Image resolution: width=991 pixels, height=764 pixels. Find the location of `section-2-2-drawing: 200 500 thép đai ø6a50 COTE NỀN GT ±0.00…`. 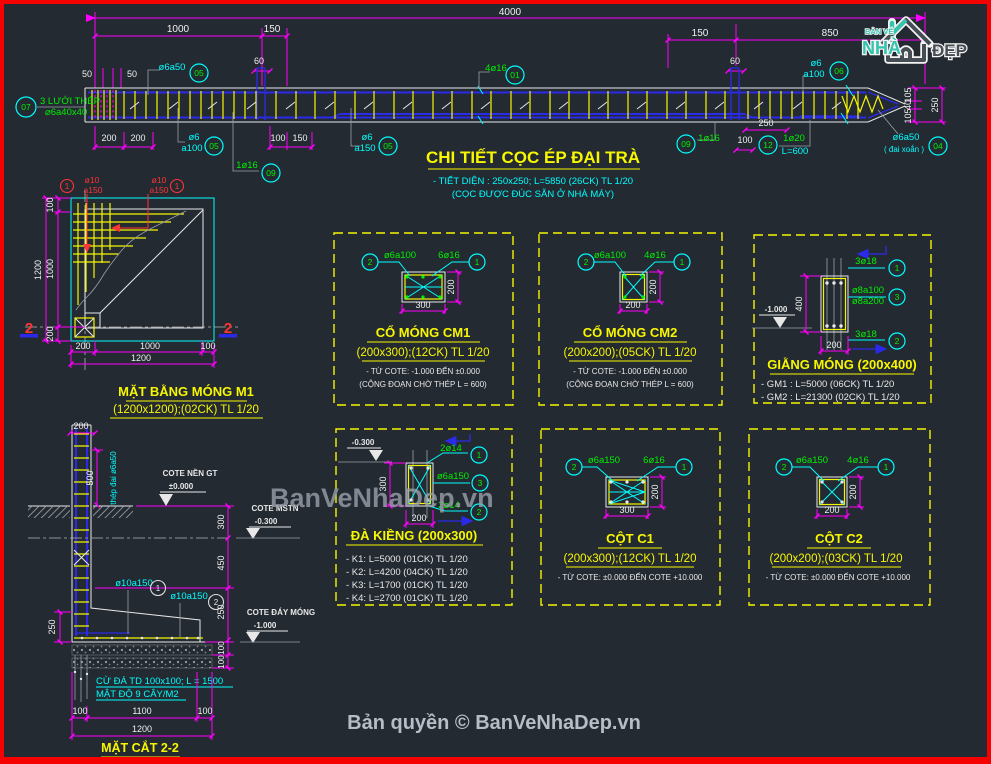

section-2-2-drawing: 200 500 thép đai ø6a50 COTE NỀN GT ±0.00… is located at coordinates (171, 589).